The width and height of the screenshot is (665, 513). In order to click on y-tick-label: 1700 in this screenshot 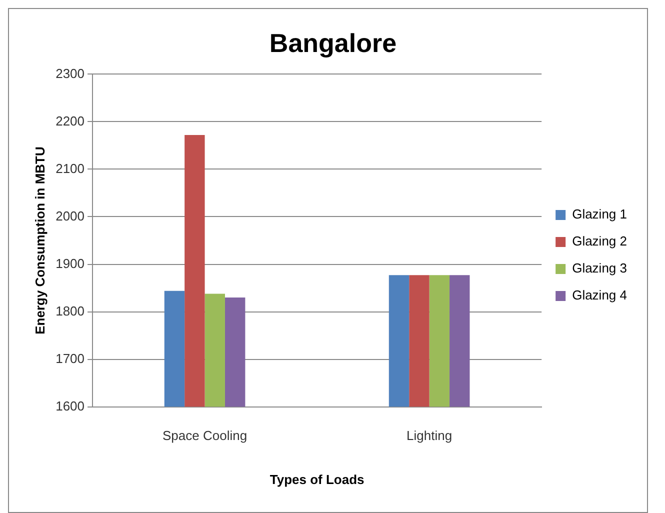, I will do `click(70, 358)`.